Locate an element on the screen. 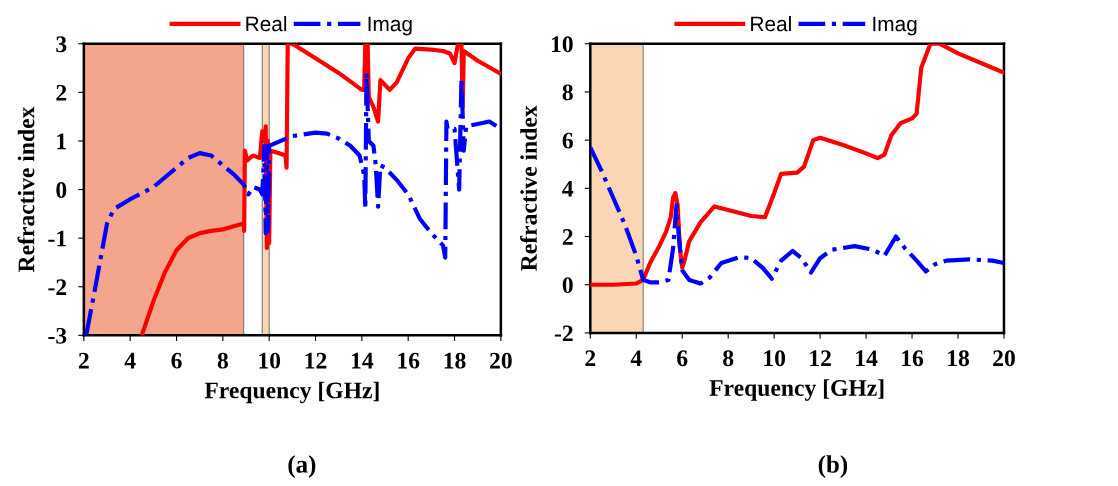 This screenshot has height=486, width=1118. text: (a) is located at coordinates (302, 466).